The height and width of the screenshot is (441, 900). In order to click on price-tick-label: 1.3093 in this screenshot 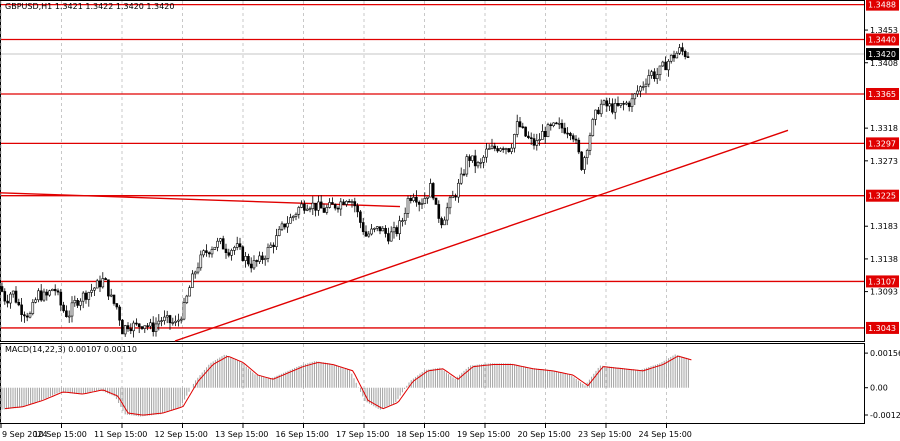, I will do `click(884, 292)`.